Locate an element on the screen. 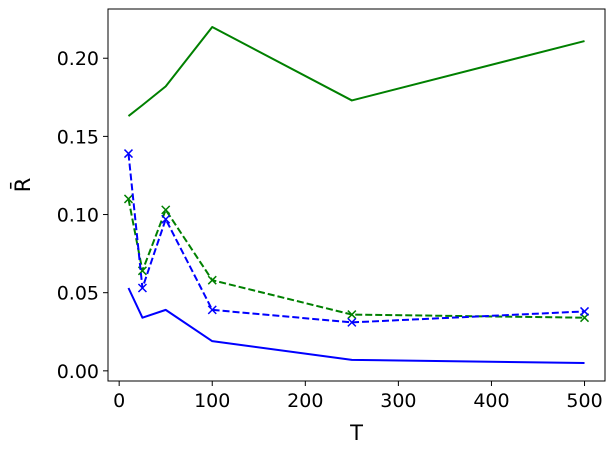 The width and height of the screenshot is (615, 452). y-tick-label: 0.10 is located at coordinates (78, 216).